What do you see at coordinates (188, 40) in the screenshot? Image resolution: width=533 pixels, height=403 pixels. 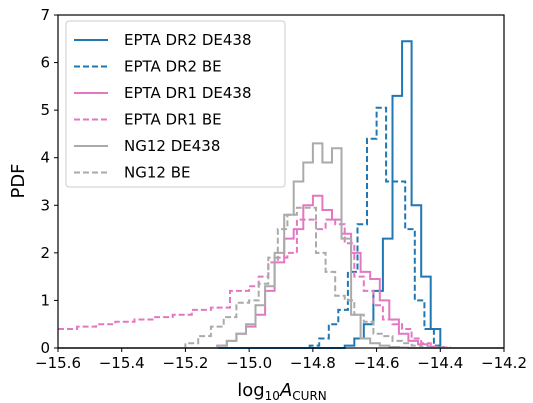 I see `legend-label-epta-dr2-de438: EPTA DR2 DE438` at bounding box center [188, 40].